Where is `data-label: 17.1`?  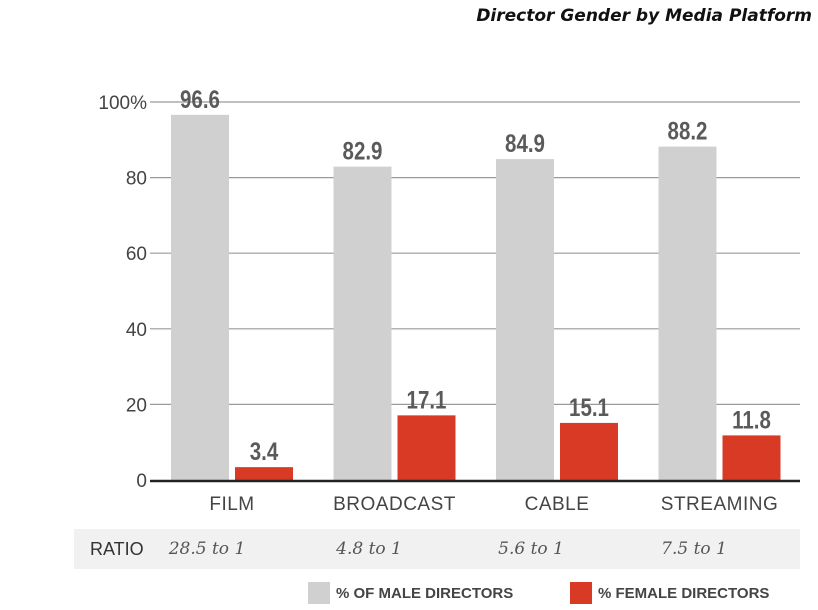 data-label: 17.1 is located at coordinates (427, 399).